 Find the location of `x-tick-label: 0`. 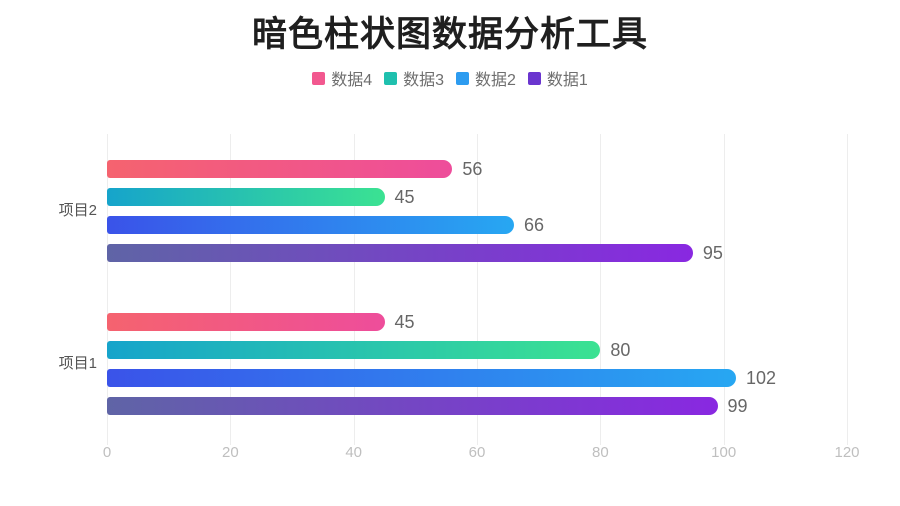

x-tick-label: 0 is located at coordinates (107, 452).